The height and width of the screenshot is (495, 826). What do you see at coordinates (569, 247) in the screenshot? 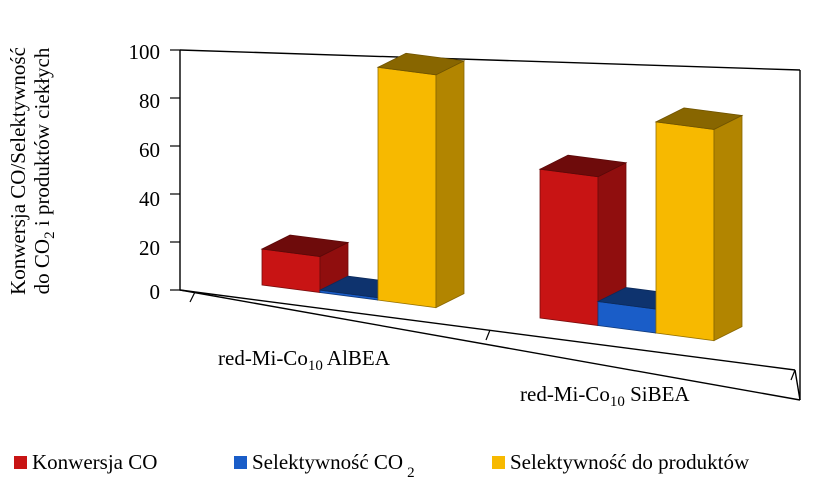
I see `bar-front-s0-c1` at bounding box center [569, 247].